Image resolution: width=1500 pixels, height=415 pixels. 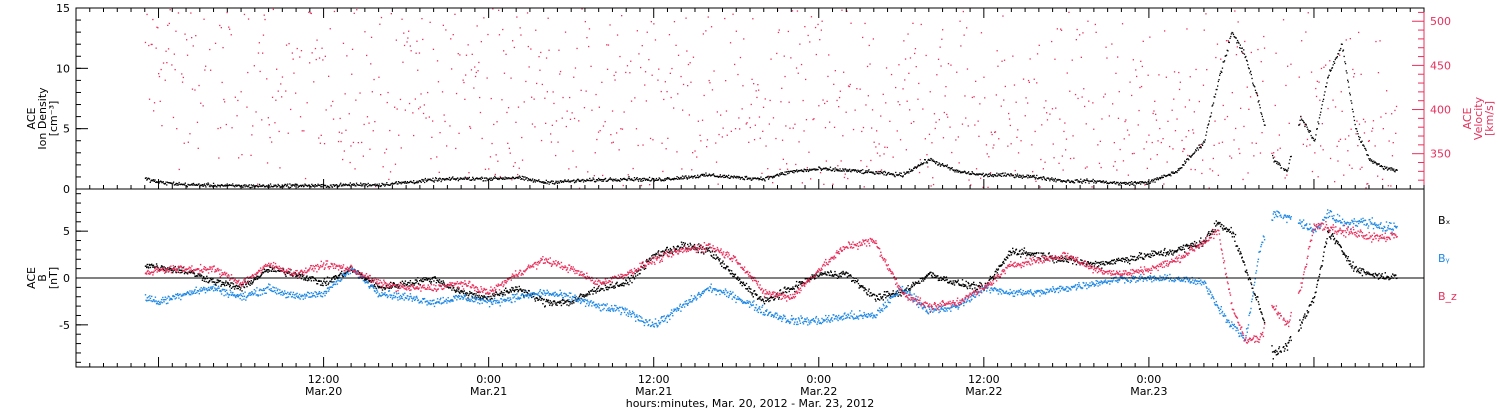 I want to click on point-by, so click(x=182, y=296).